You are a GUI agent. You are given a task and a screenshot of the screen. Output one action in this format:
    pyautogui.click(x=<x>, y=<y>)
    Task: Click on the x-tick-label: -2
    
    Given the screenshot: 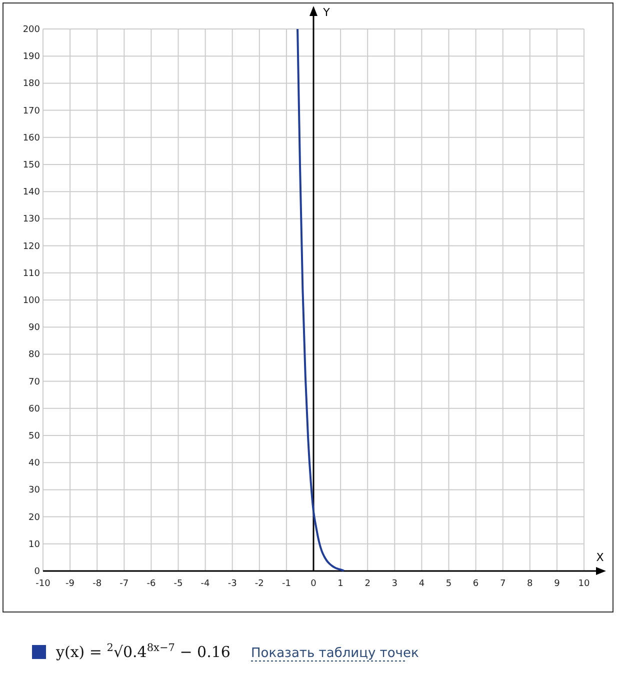 What is the action you would take?
    pyautogui.click(x=259, y=584)
    